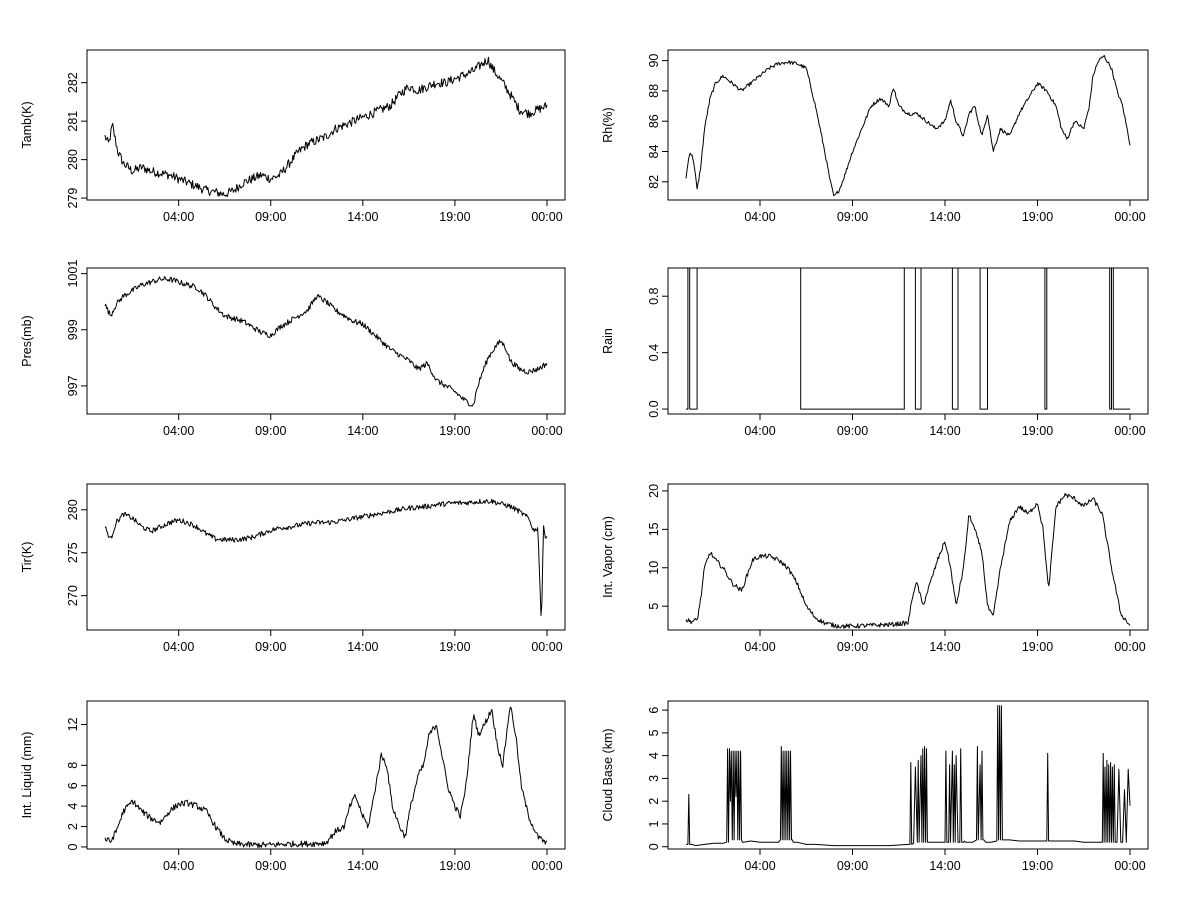  I want to click on y-tick-label: 90, so click(654, 61).